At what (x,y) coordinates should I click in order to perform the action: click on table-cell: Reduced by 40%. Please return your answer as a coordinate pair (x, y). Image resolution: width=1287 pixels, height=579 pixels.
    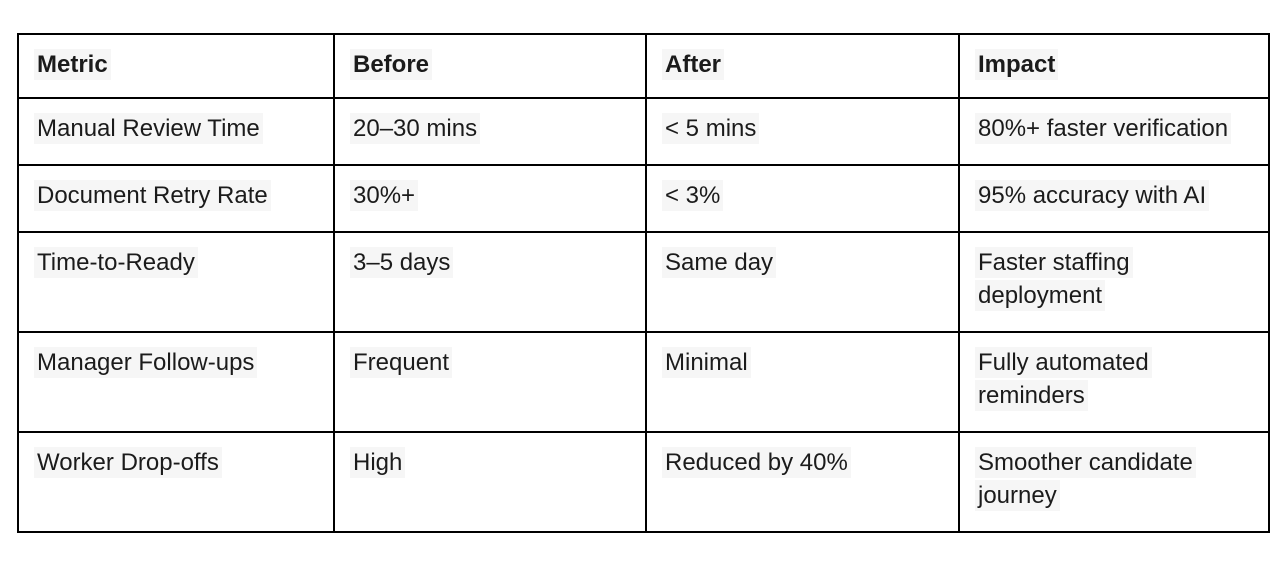
    Looking at the image, I should click on (802, 482).